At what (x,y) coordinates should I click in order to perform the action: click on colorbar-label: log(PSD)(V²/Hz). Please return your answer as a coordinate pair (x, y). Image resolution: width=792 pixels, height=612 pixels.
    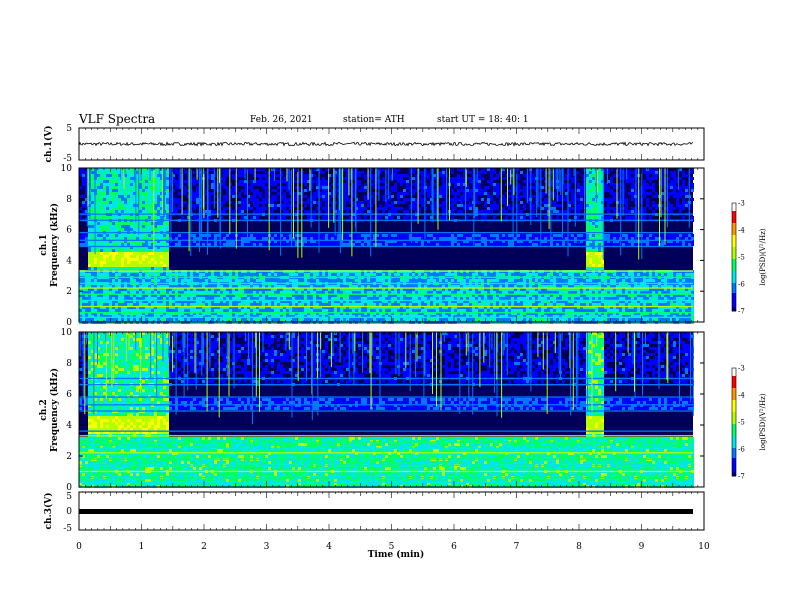
    Looking at the image, I should click on (763, 256).